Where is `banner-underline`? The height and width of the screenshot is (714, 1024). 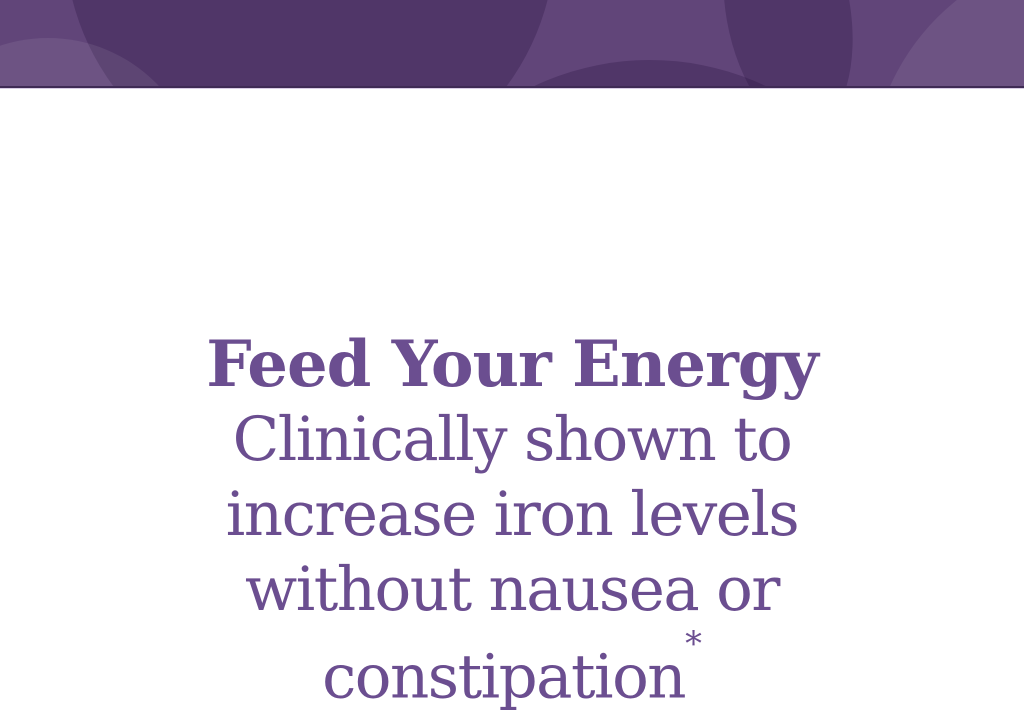 banner-underline is located at coordinates (512, 88).